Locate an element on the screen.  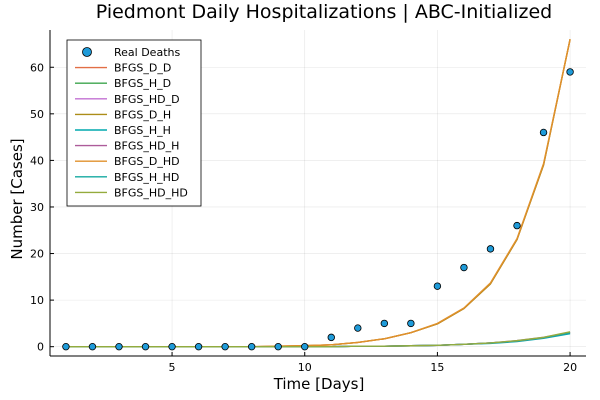
y-tick-label: 20 is located at coordinates (37, 254).